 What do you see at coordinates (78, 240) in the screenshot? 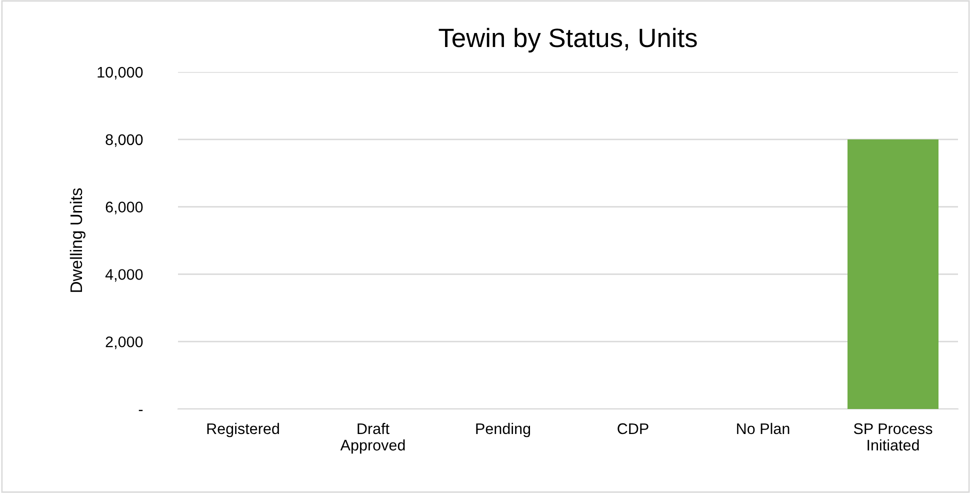
I see `y-axis-title: Dwelling Units` at bounding box center [78, 240].